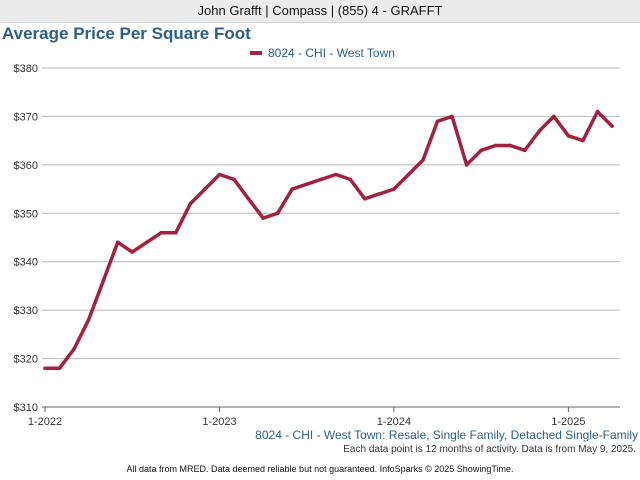 The image size is (640, 480). Describe the element at coordinates (26, 214) in the screenshot. I see `y-tick-label: $350` at that location.